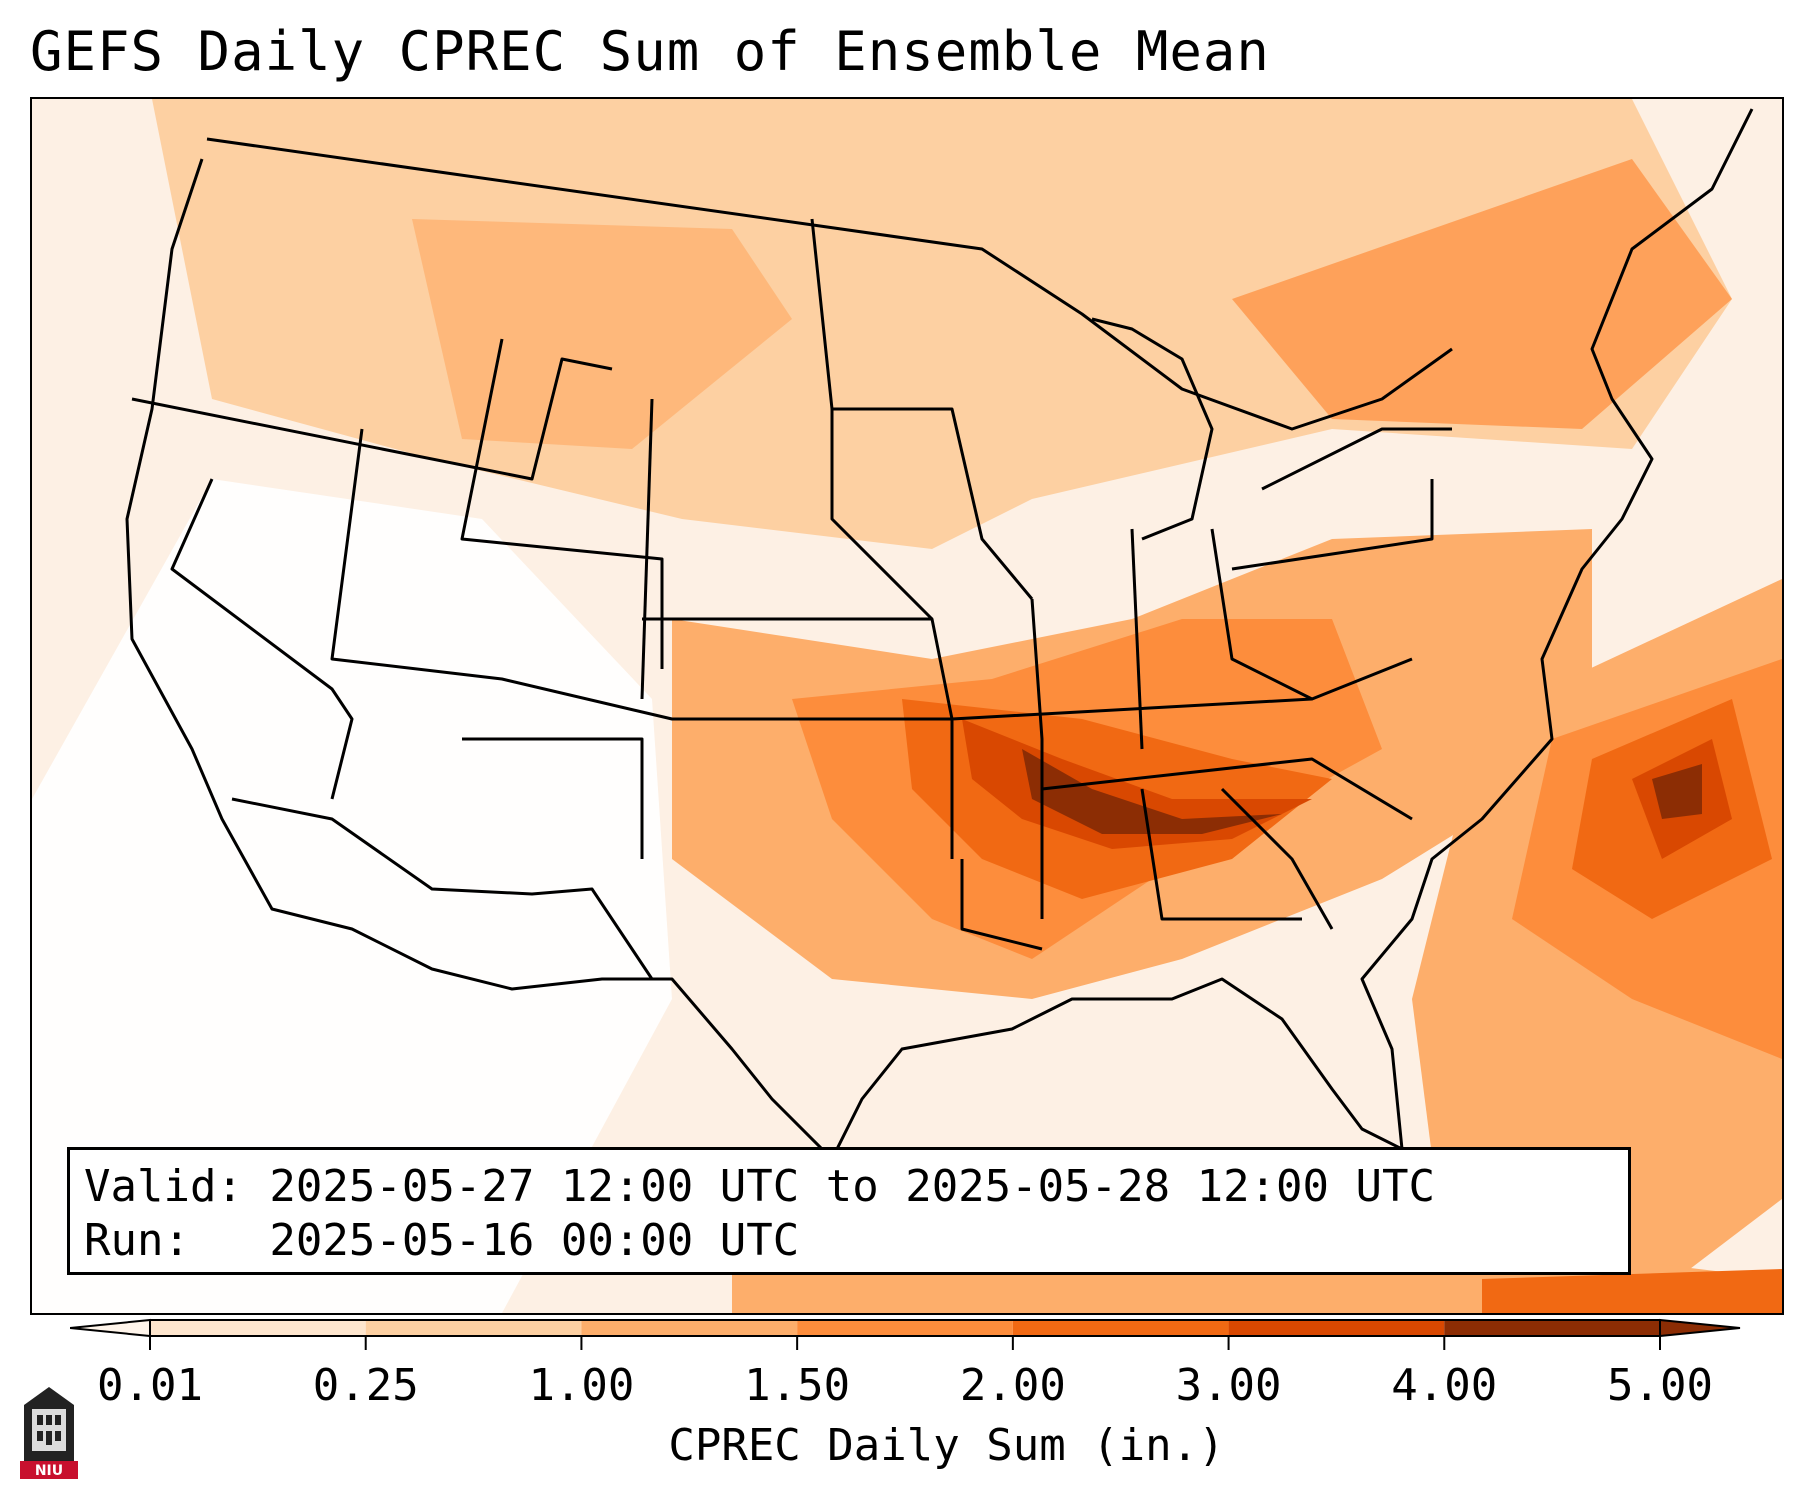  What do you see at coordinates (581, 1385) in the screenshot?
I see `colorbar-tick-label: 1.00` at bounding box center [581, 1385].